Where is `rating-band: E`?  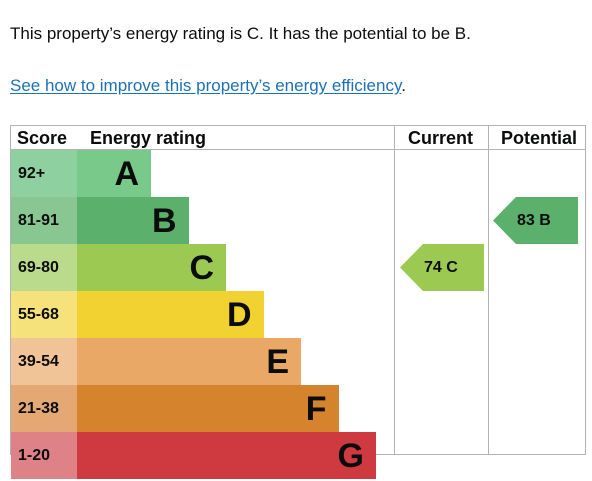
rating-band: E is located at coordinates (189, 361).